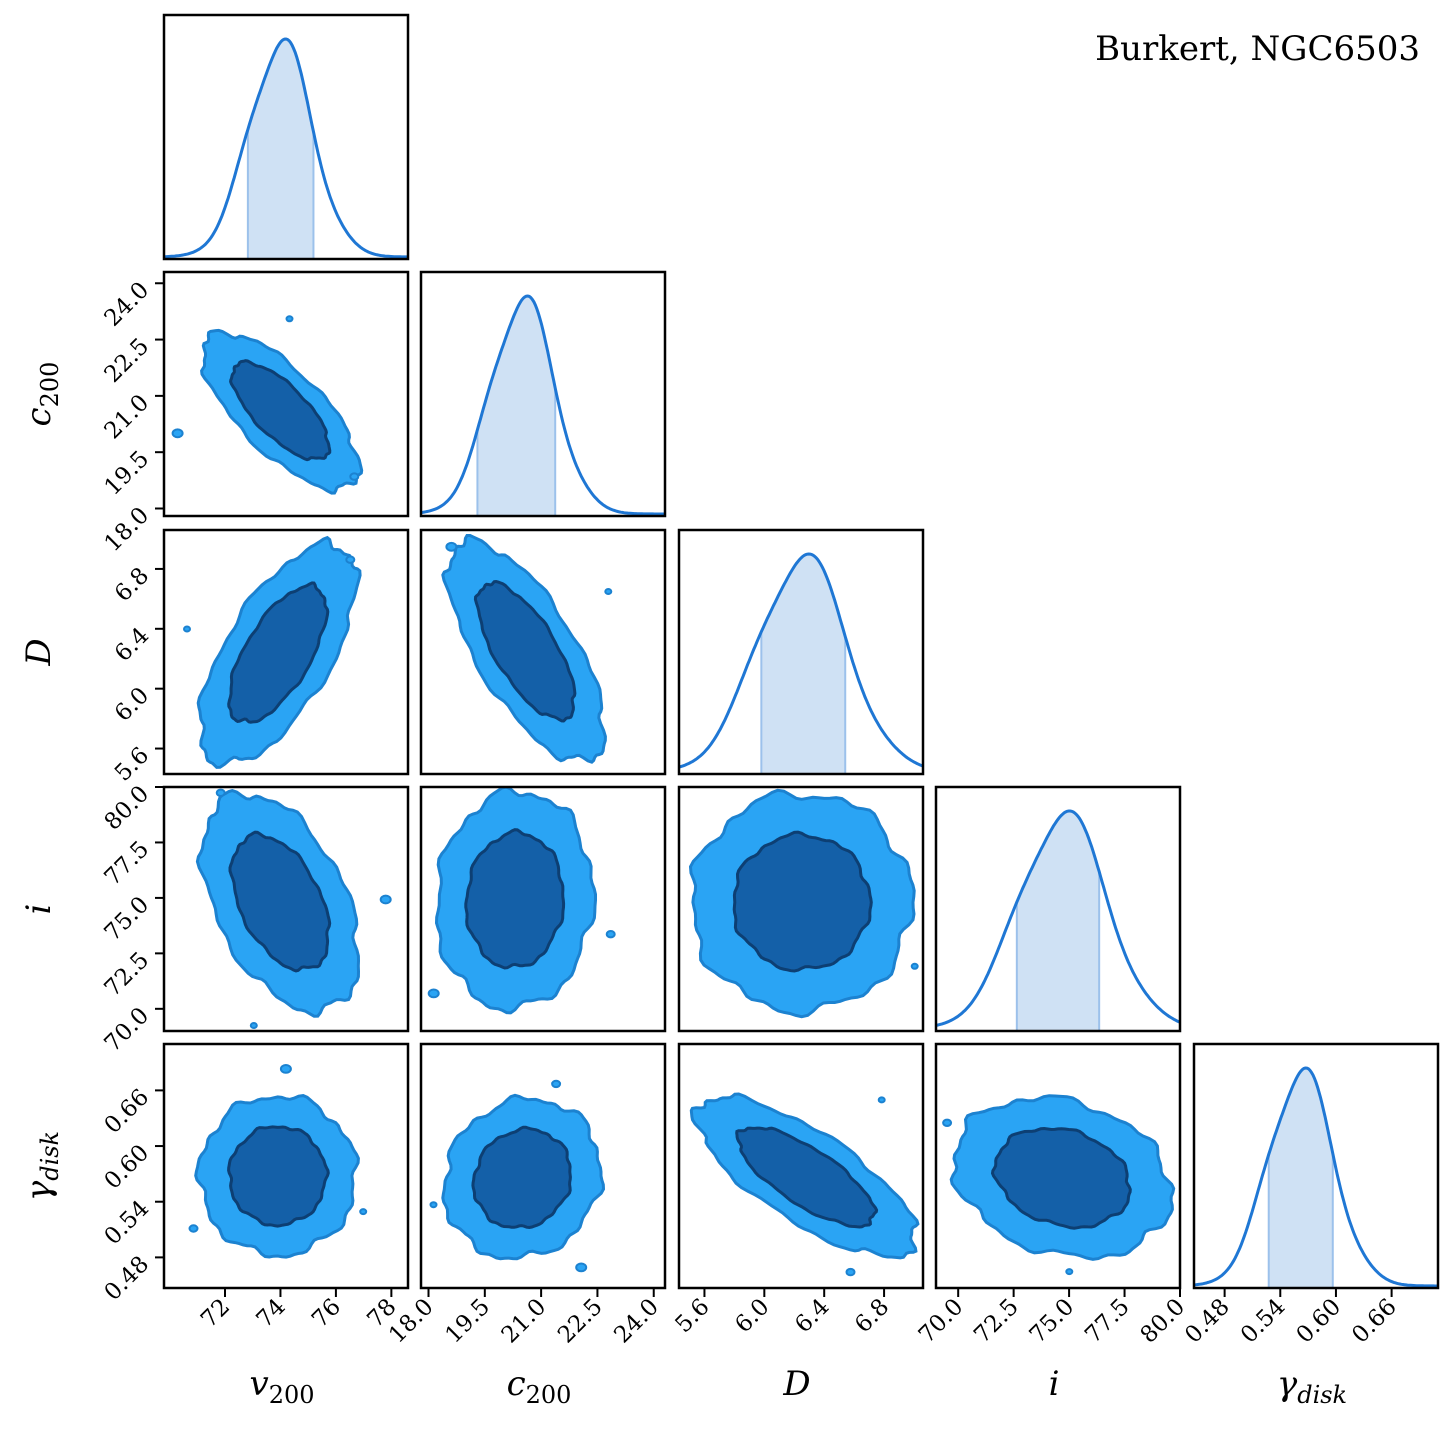  What do you see at coordinates (580, 1321) in the screenshot?
I see `x-tick-label-c200: 22.5` at bounding box center [580, 1321].